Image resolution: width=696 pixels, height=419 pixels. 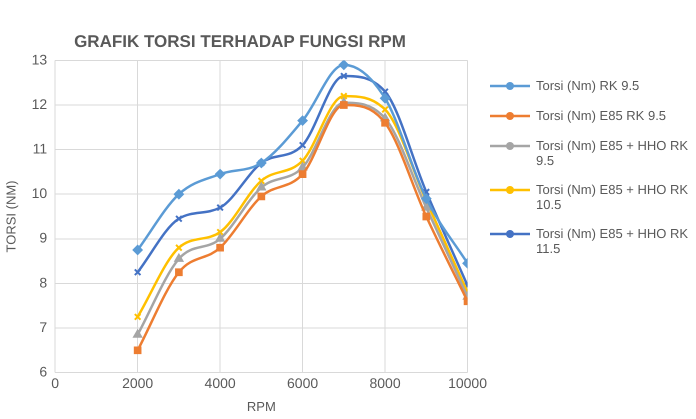 What do you see at coordinates (601, 115) in the screenshot?
I see `legend-label: Torsi (Nm) E85 RK 9.5` at bounding box center [601, 115].